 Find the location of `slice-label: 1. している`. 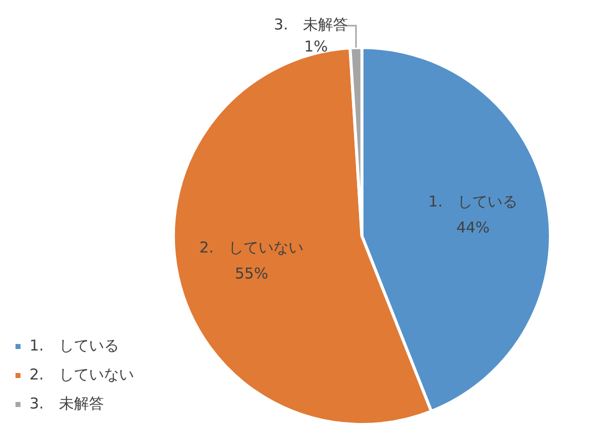

slice-label: 1. している is located at coordinates (473, 201).